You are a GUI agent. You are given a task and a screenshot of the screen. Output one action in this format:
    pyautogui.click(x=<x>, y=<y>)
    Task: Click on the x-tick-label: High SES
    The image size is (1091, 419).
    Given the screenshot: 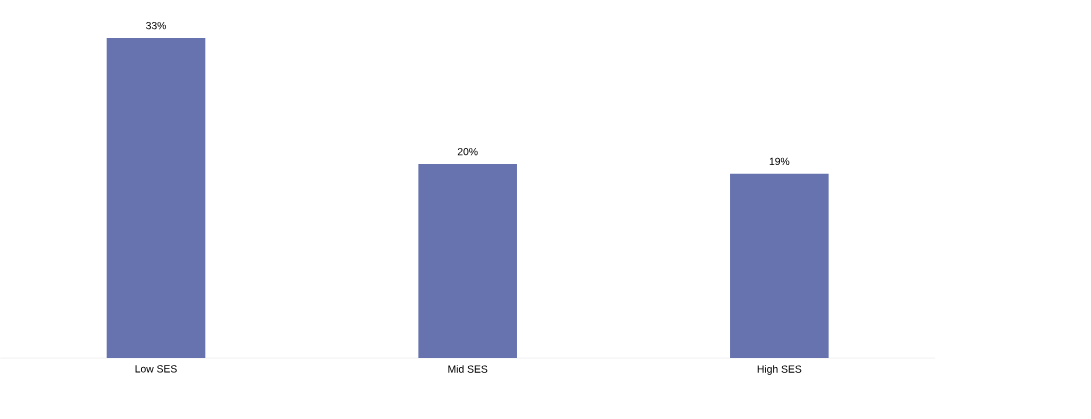 What is the action you would take?
    pyautogui.click(x=779, y=370)
    